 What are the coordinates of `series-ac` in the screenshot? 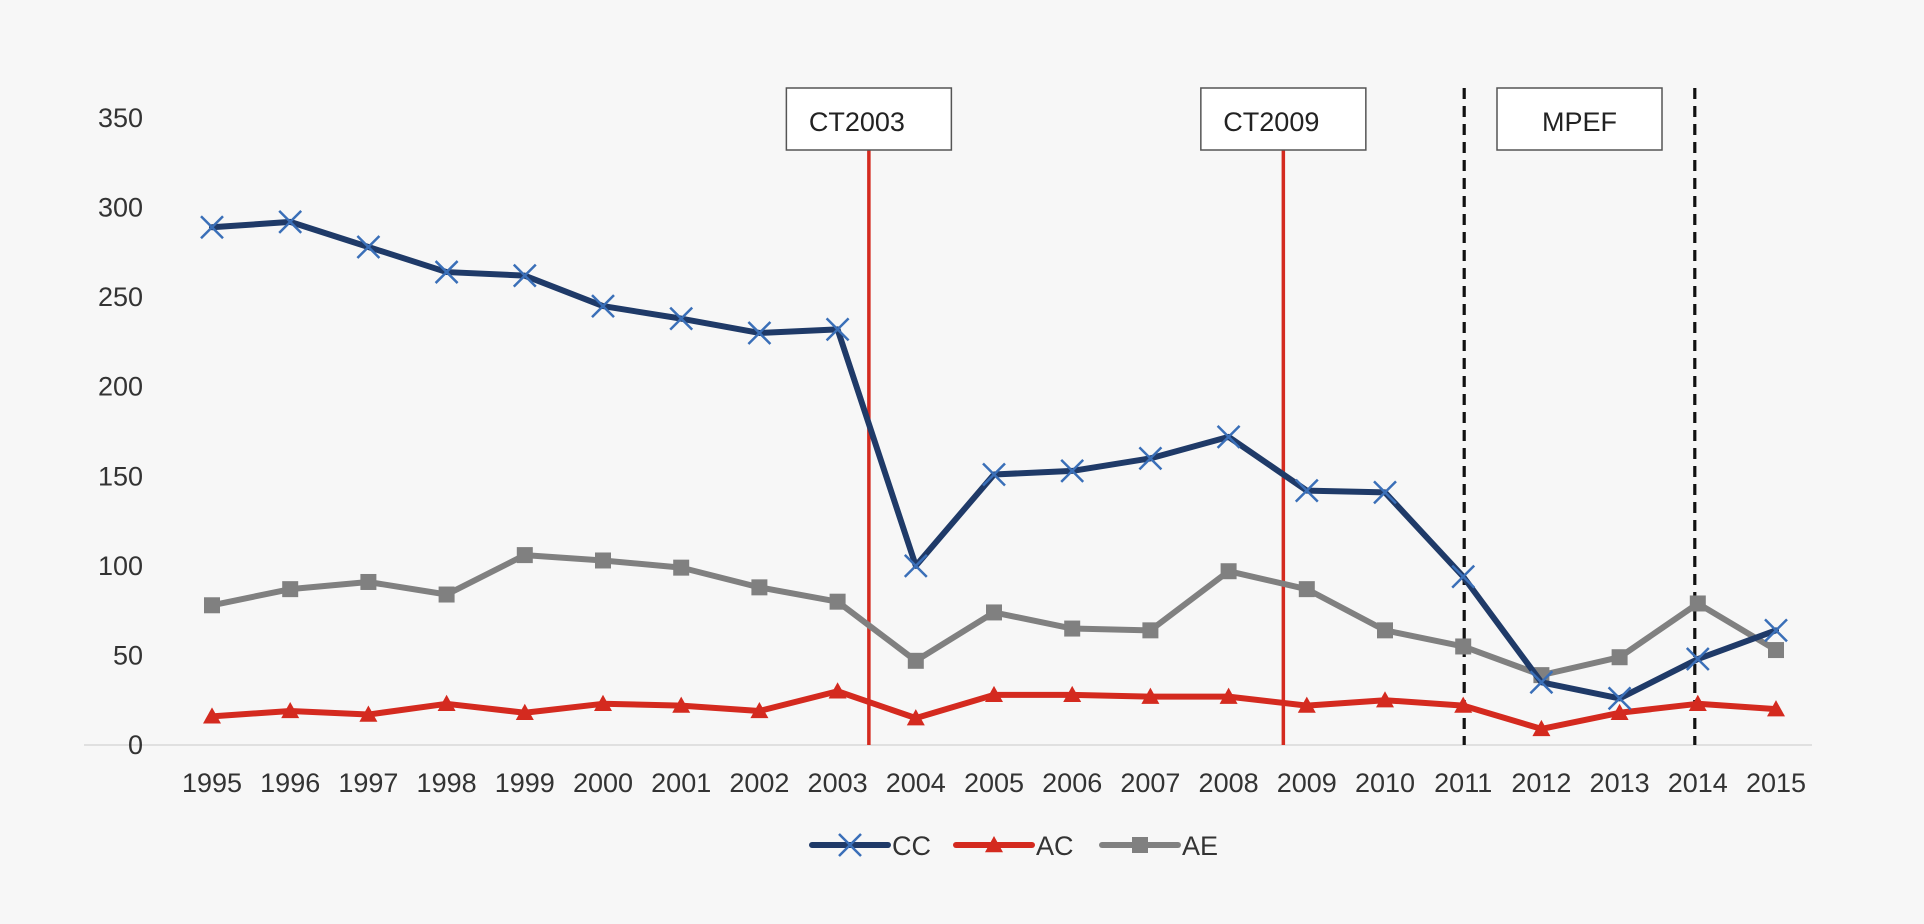 It's located at (994, 709).